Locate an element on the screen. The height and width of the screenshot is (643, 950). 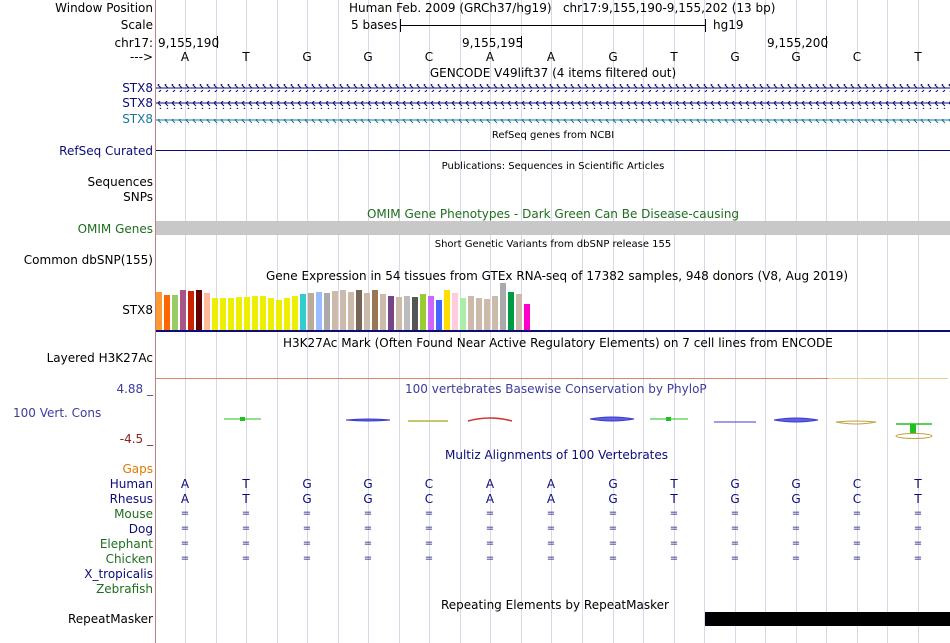
phylop-T2-mark is located at coordinates (669, 419).